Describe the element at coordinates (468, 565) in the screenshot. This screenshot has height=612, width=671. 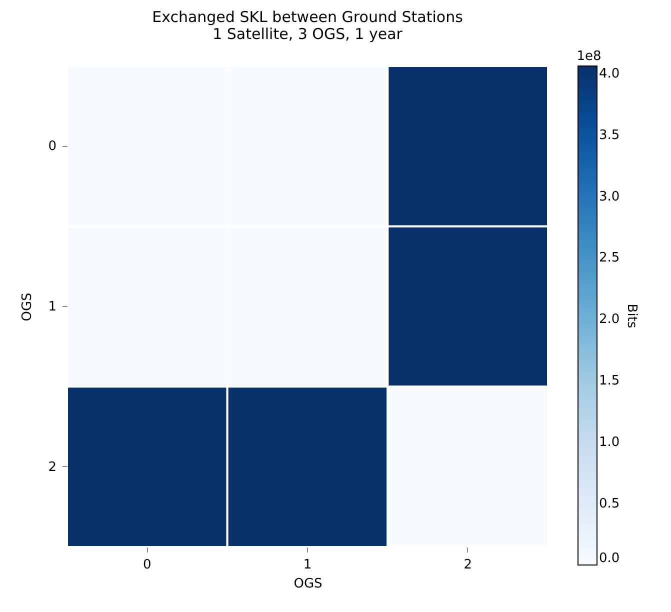
I see `x-tick-label: 2` at that location.